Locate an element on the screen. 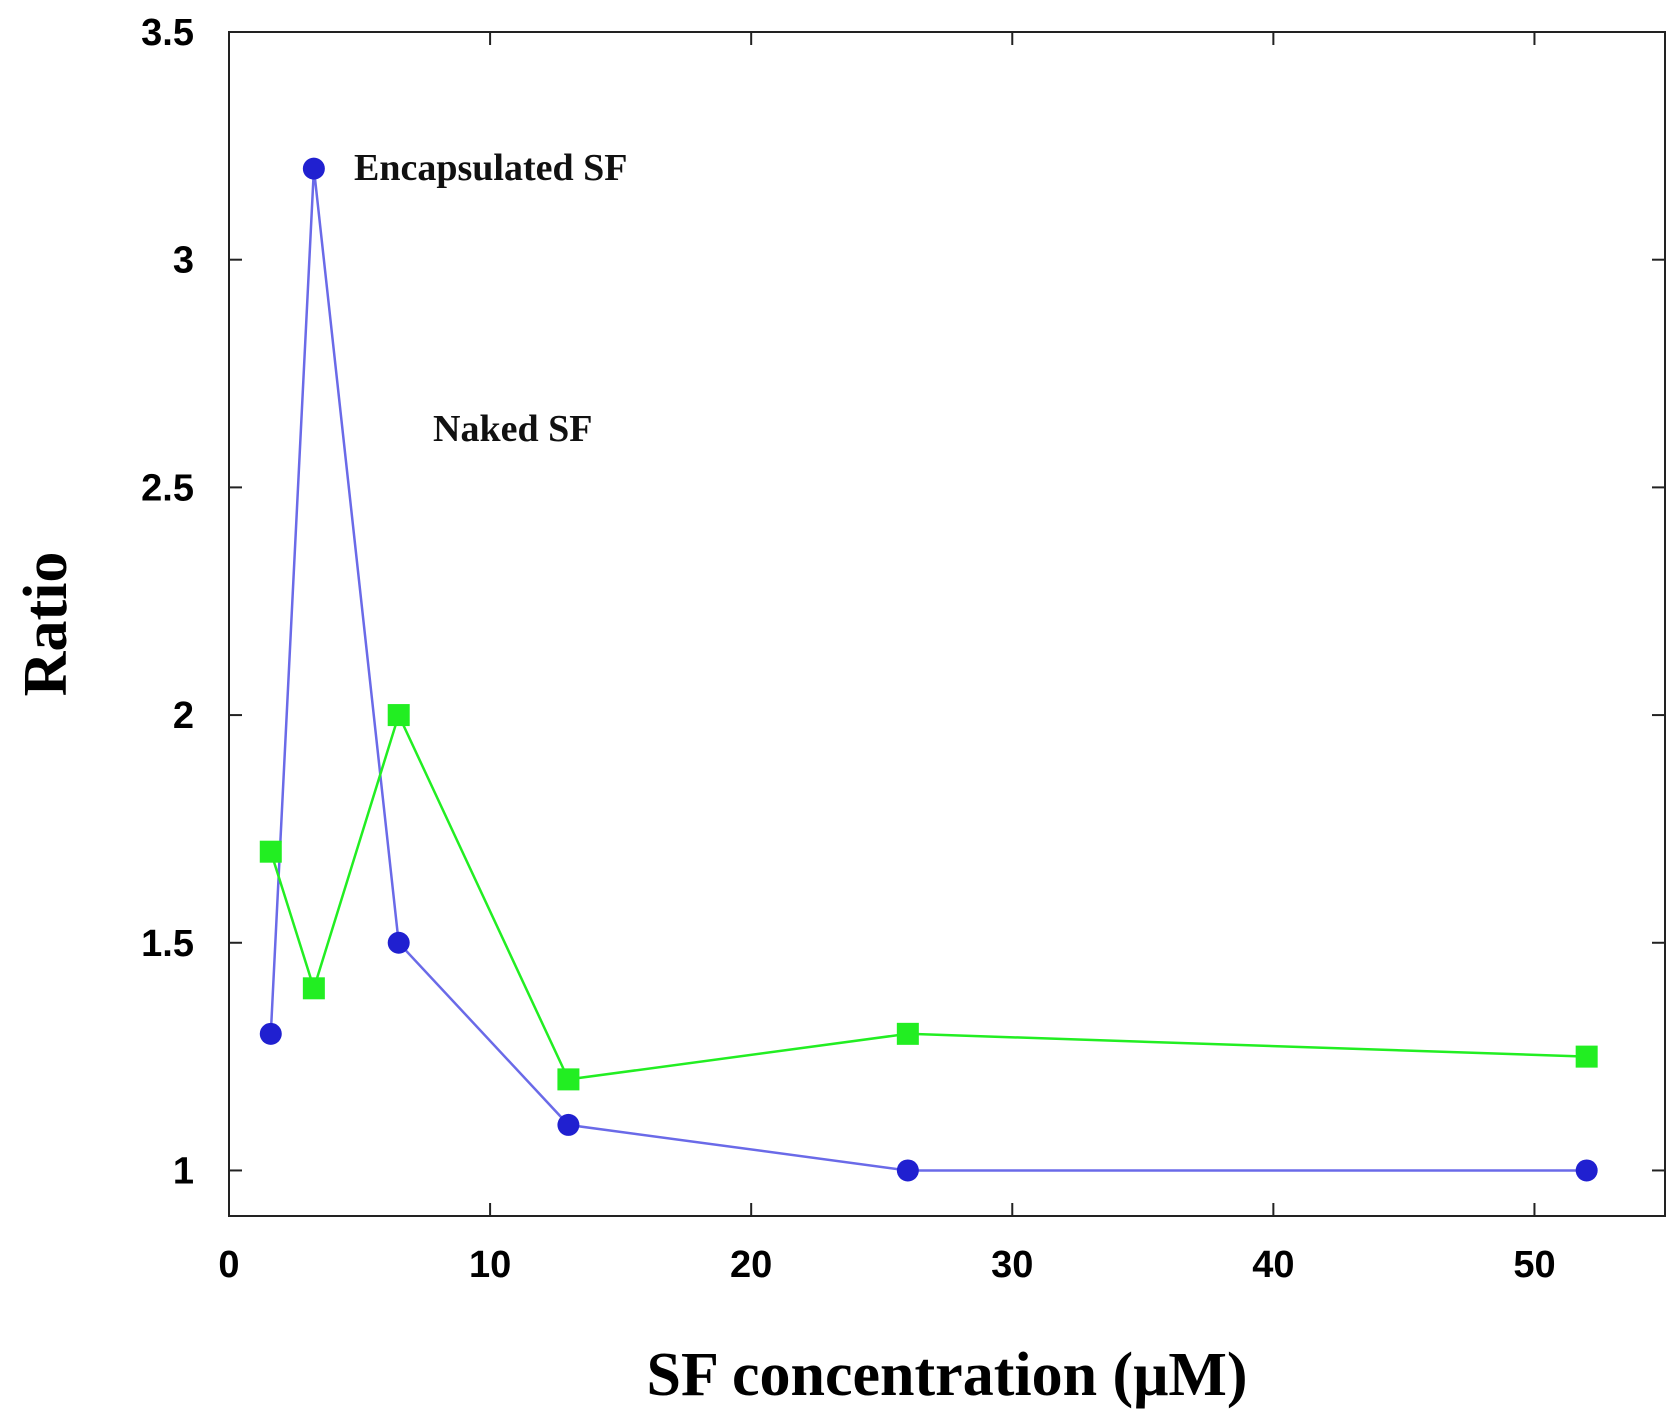 The height and width of the screenshot is (1416, 1678). y-tick-label: 3.5 is located at coordinates (167, 33).